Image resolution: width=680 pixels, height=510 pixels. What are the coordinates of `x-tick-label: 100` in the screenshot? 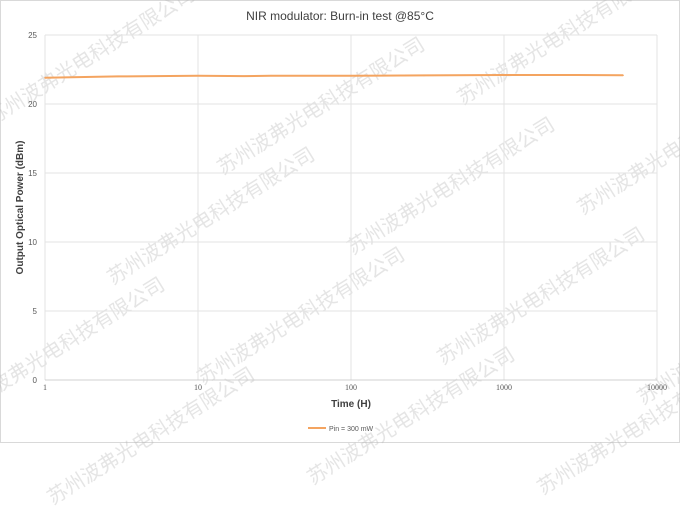 It's located at (351, 387).